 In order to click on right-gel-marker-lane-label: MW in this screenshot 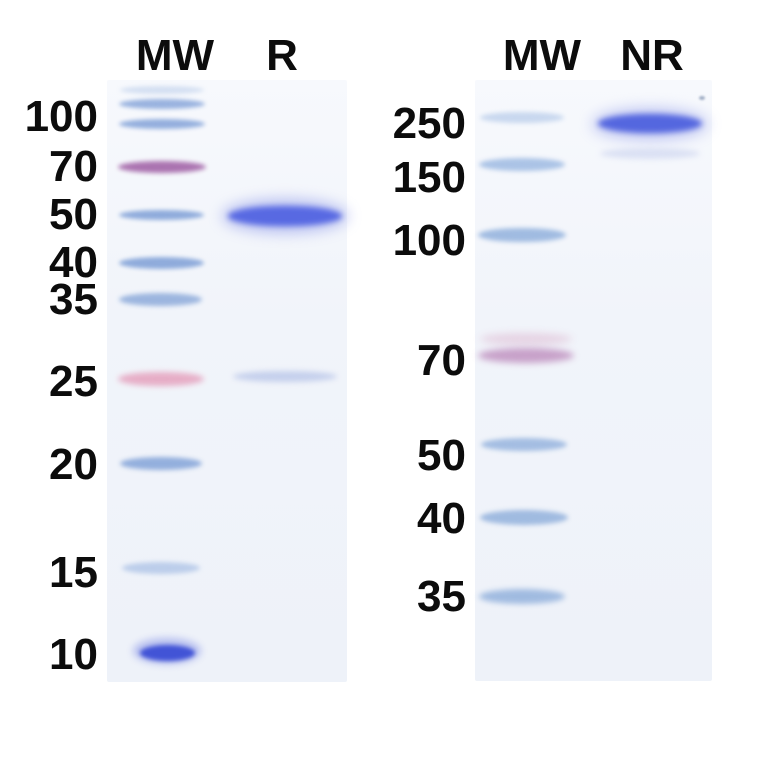, I will do `click(542, 55)`.